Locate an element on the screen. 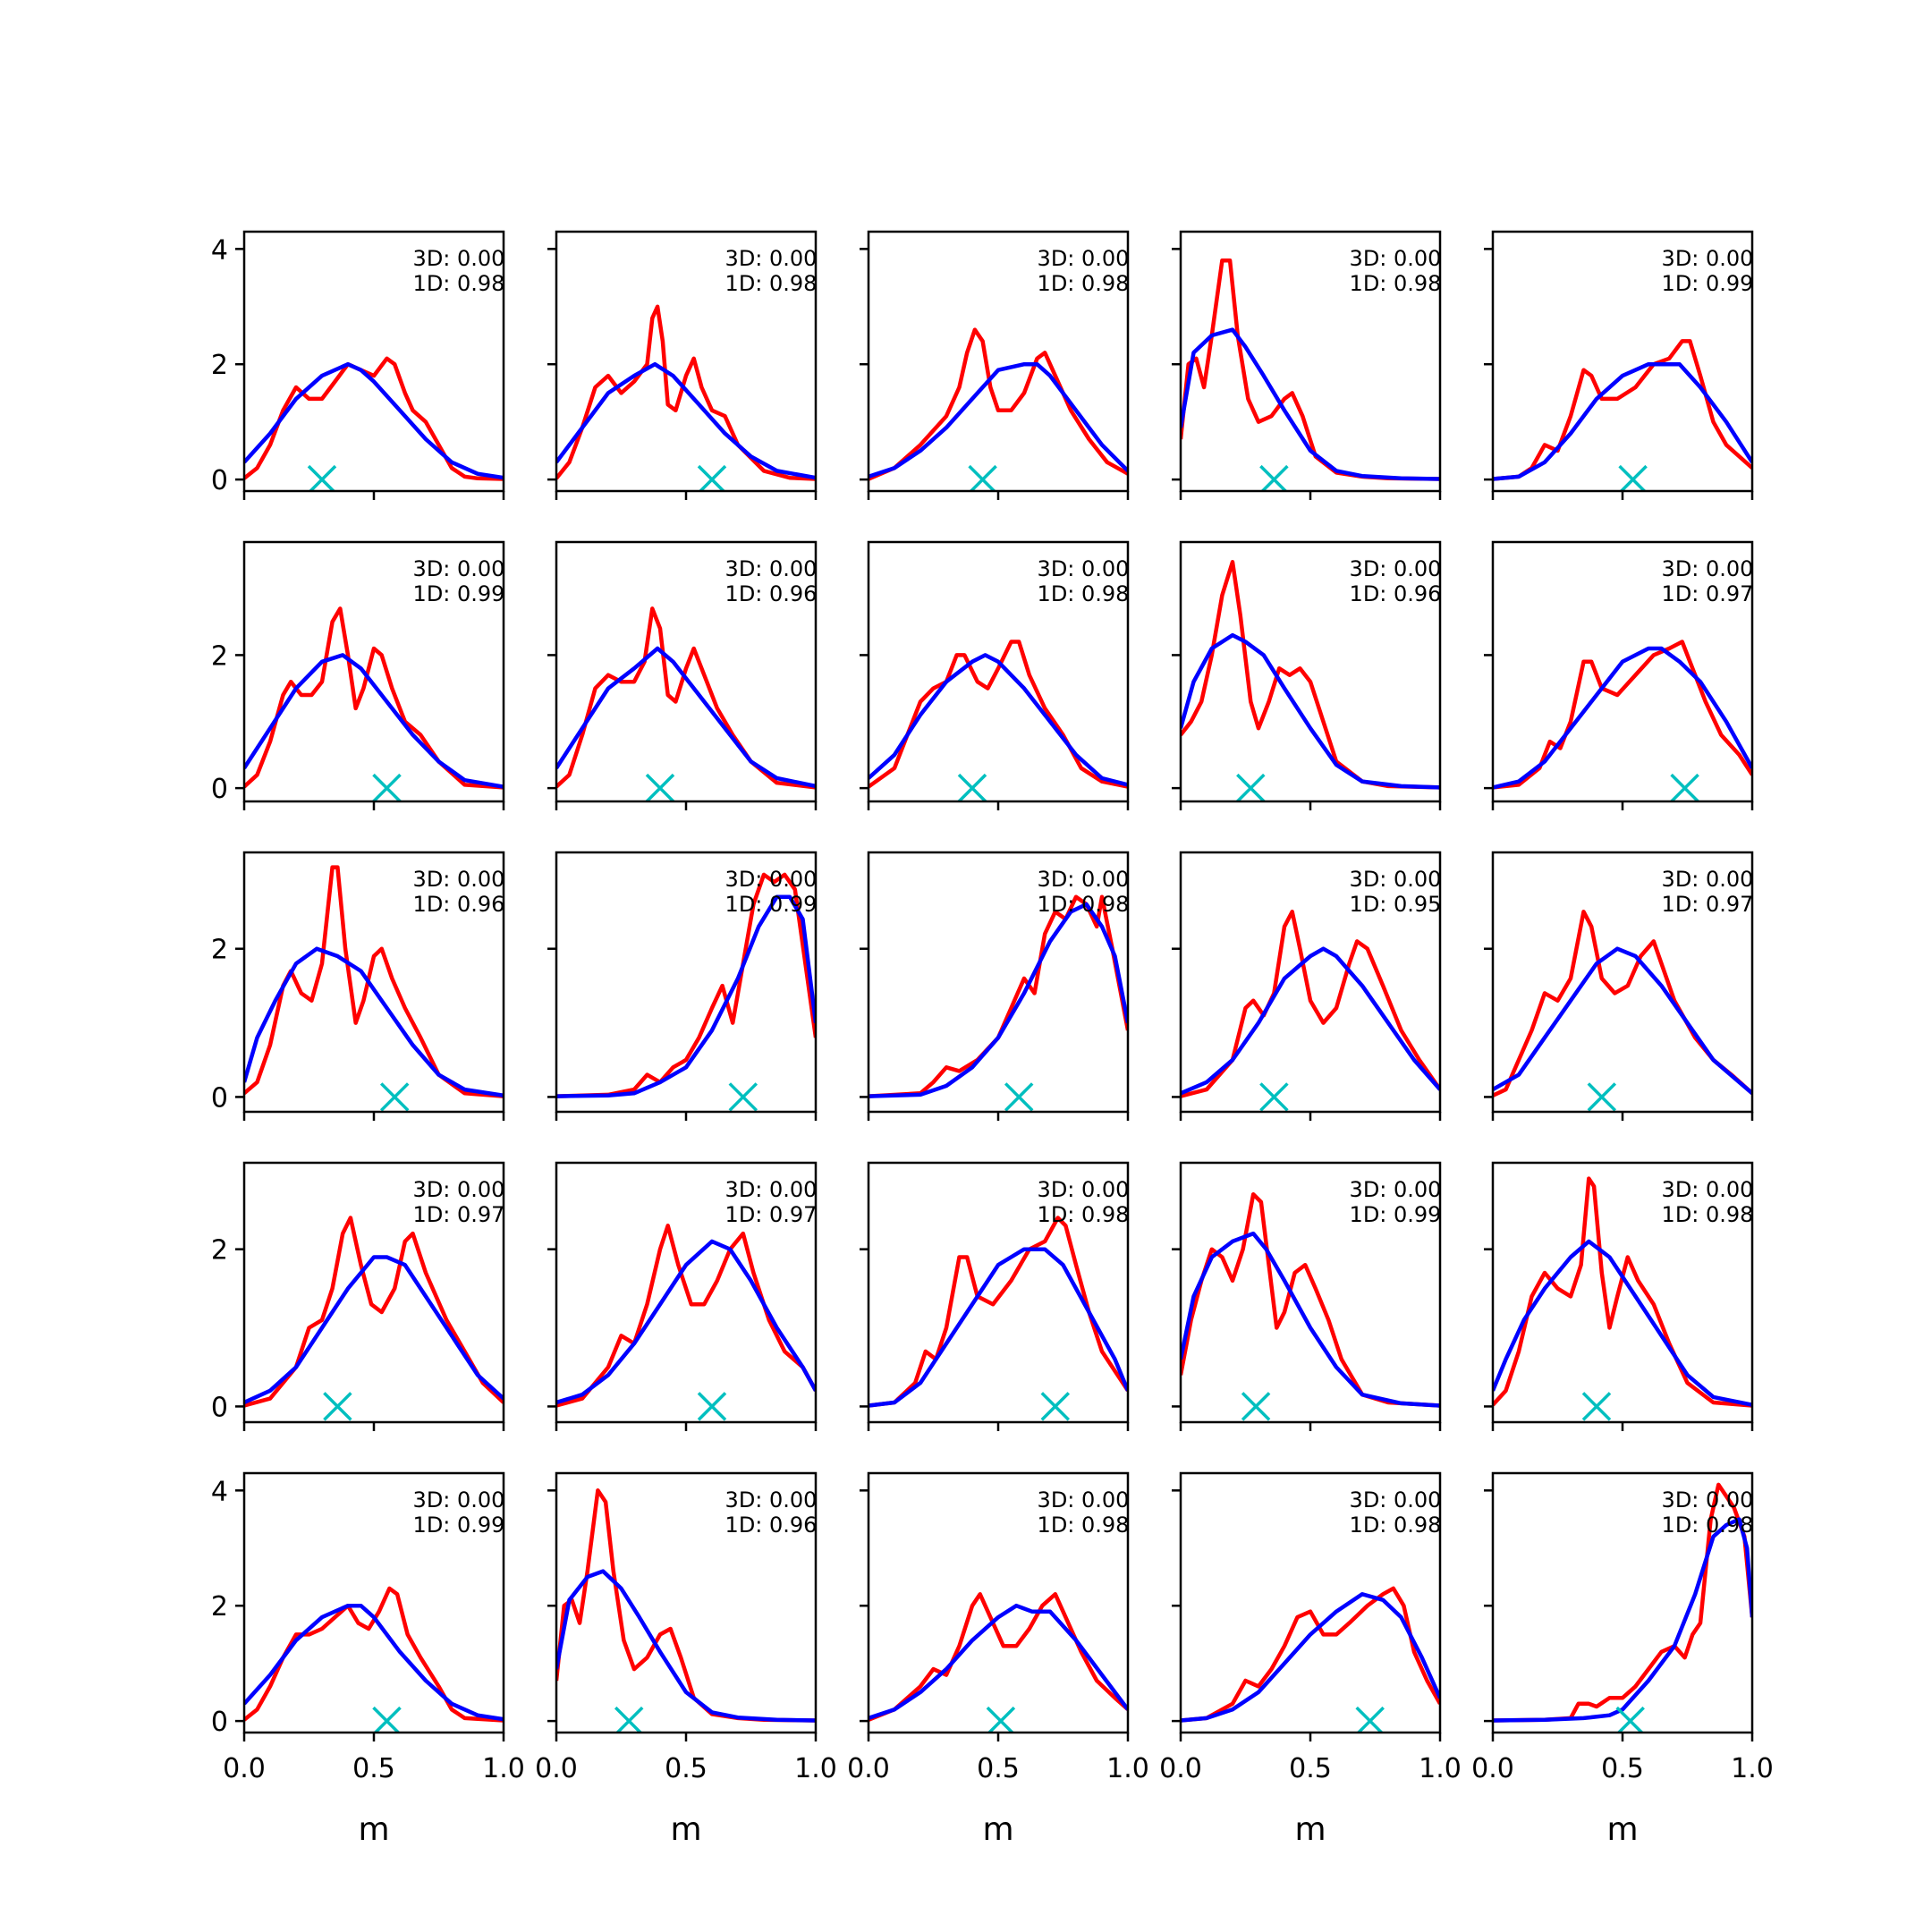 The image size is (1932, 1932). x-tick-label: 1.0 is located at coordinates (1127, 1768).